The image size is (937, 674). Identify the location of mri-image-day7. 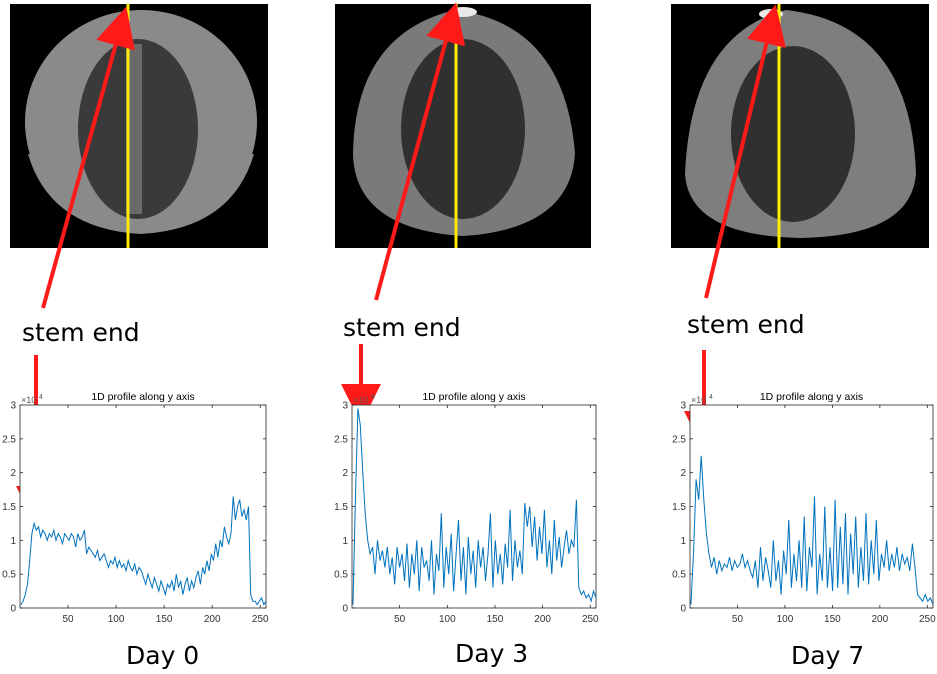
(800, 126).